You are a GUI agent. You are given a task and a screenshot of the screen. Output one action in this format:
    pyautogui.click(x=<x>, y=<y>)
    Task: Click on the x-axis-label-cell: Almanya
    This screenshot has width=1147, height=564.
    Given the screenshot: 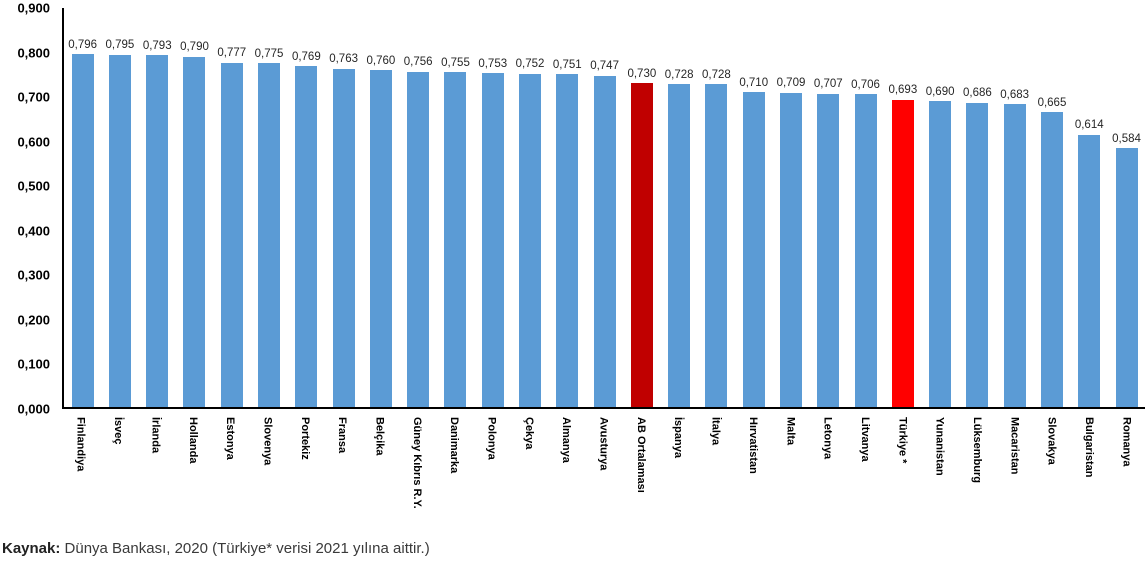 What is the action you would take?
    pyautogui.click(x=565, y=463)
    